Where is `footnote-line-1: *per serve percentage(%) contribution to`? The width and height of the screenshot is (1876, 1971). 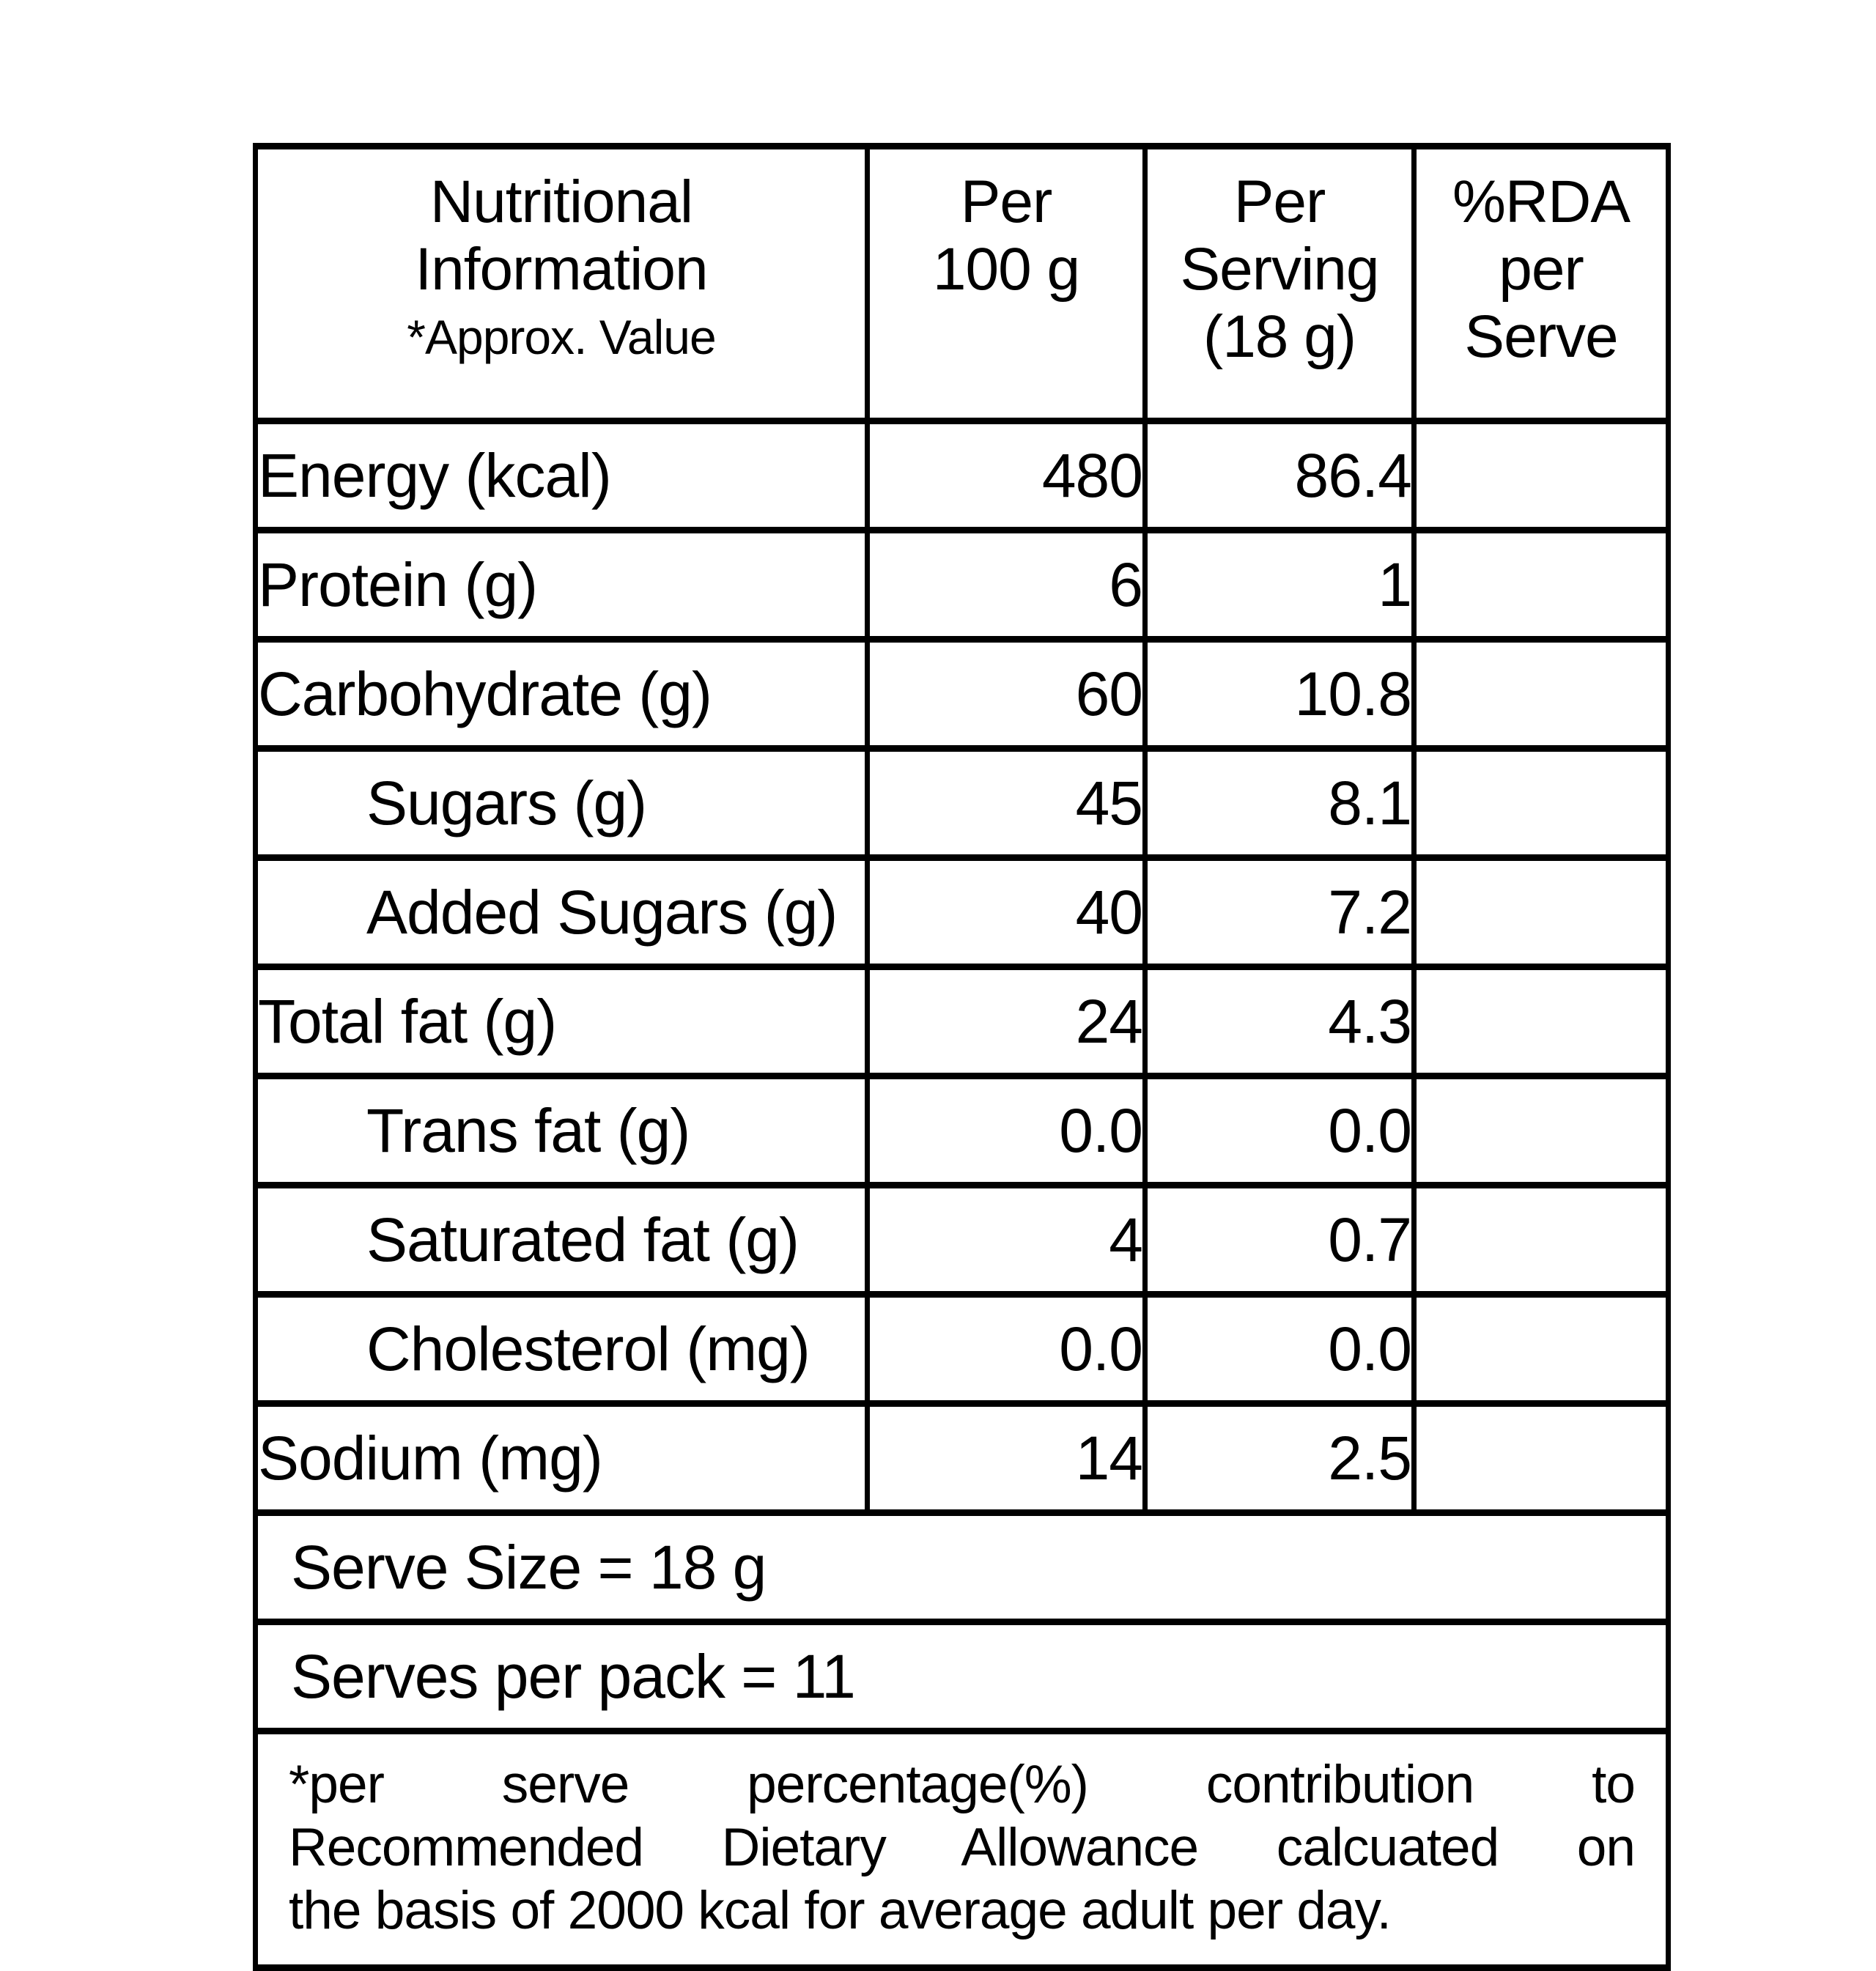
footnote-line-1: *per serve percentage(%) contribution to is located at coordinates (962, 1785).